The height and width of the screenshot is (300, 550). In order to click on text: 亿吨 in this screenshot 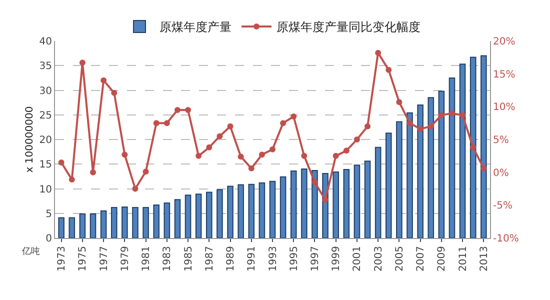, I will do `click(30, 251)`.